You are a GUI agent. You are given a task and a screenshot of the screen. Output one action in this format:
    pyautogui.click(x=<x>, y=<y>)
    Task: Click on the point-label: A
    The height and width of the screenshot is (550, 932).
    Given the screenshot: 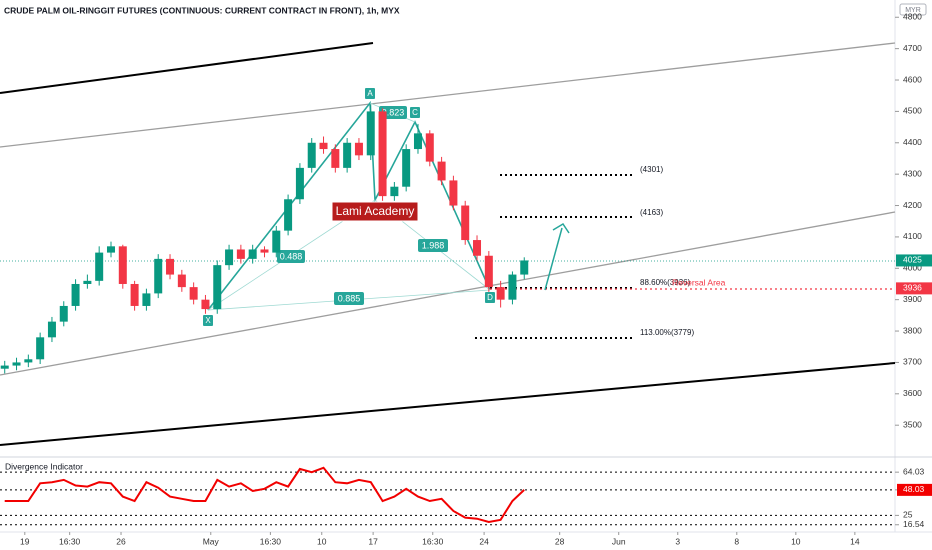 What is the action you would take?
    pyautogui.click(x=370, y=93)
    